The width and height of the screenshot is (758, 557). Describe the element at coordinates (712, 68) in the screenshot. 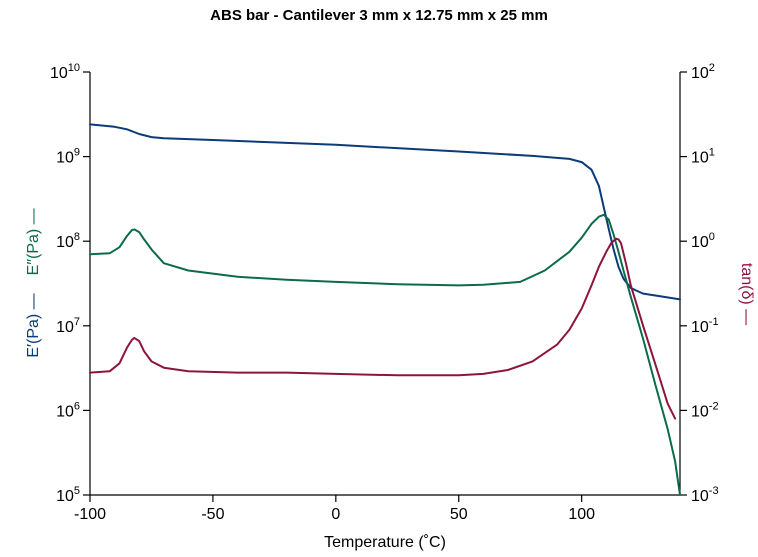

I see `y_right-tick-exp: 2` at that location.